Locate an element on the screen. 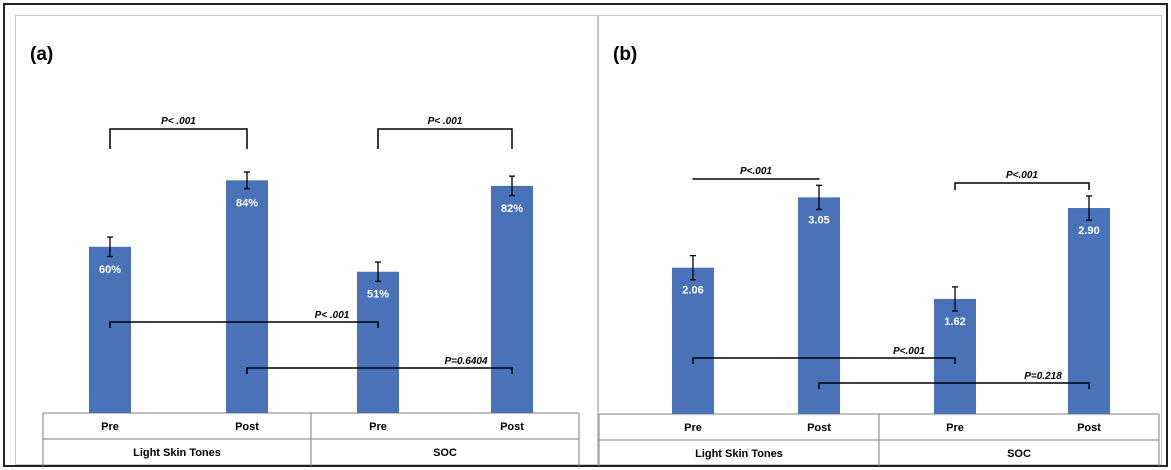 Image resolution: width=1171 pixels, height=470 pixels. value-label: 2.90 is located at coordinates (1088, 231).